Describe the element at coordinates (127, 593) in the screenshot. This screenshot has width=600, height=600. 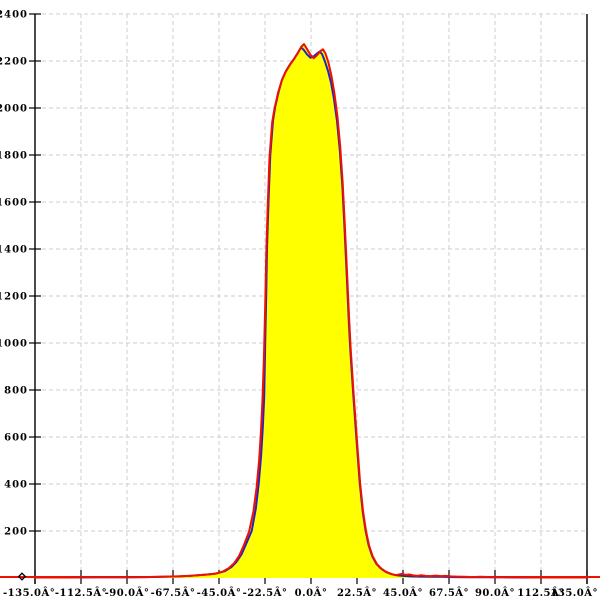
I see `x-tick-label: -90.0Â°` at that location.